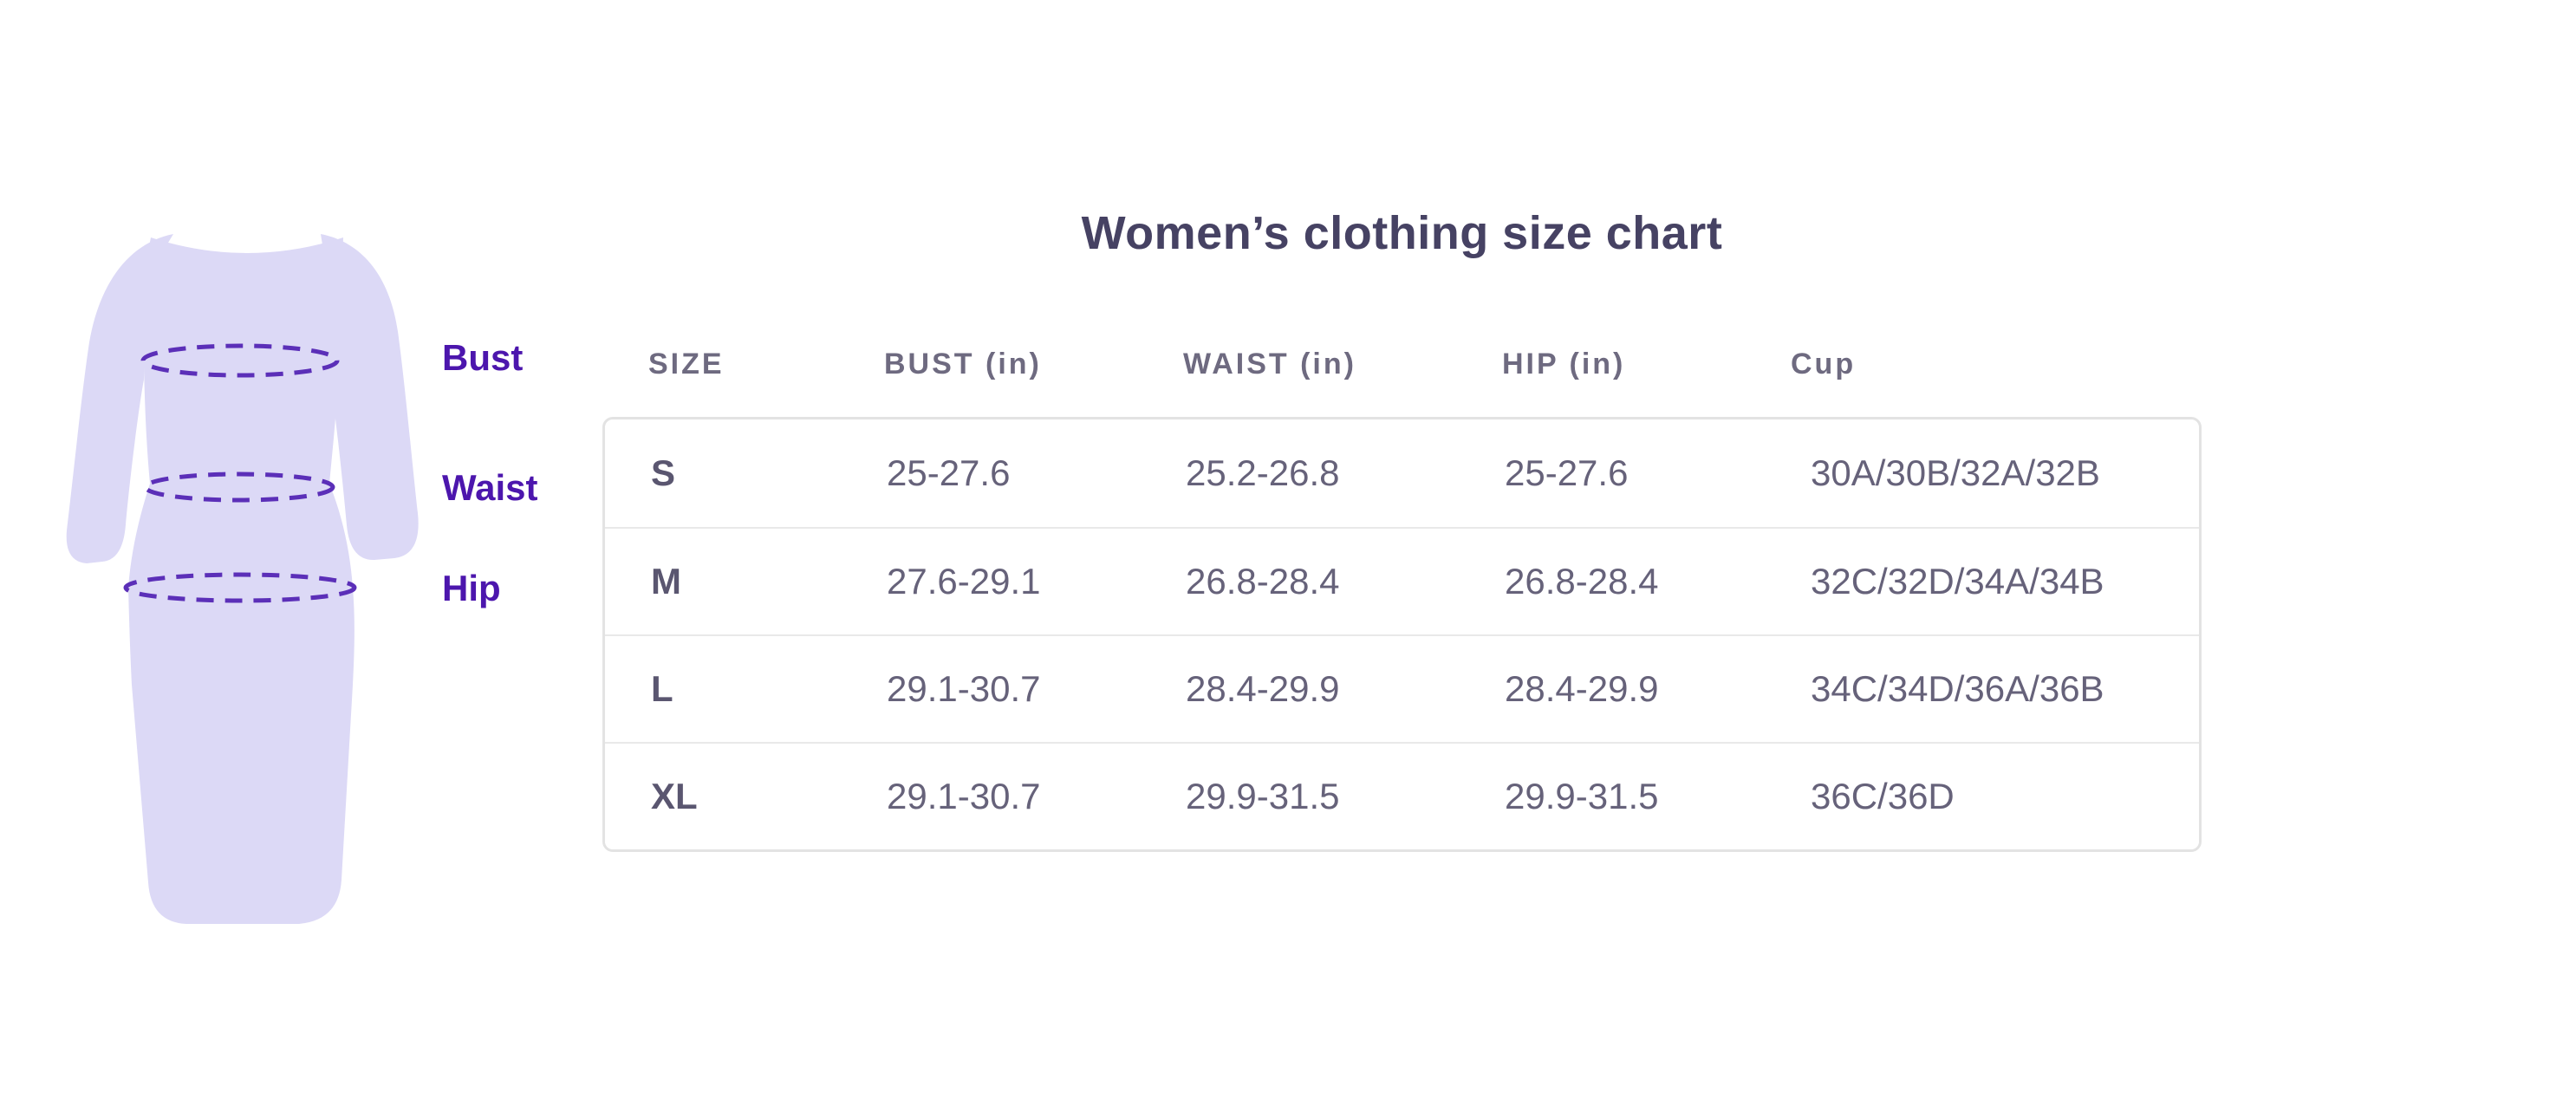  Describe the element at coordinates (1402, 364) in the screenshot. I see `size-table-header: SIZE BUST (in) WAIST (in) HIP (in) Cup` at that location.